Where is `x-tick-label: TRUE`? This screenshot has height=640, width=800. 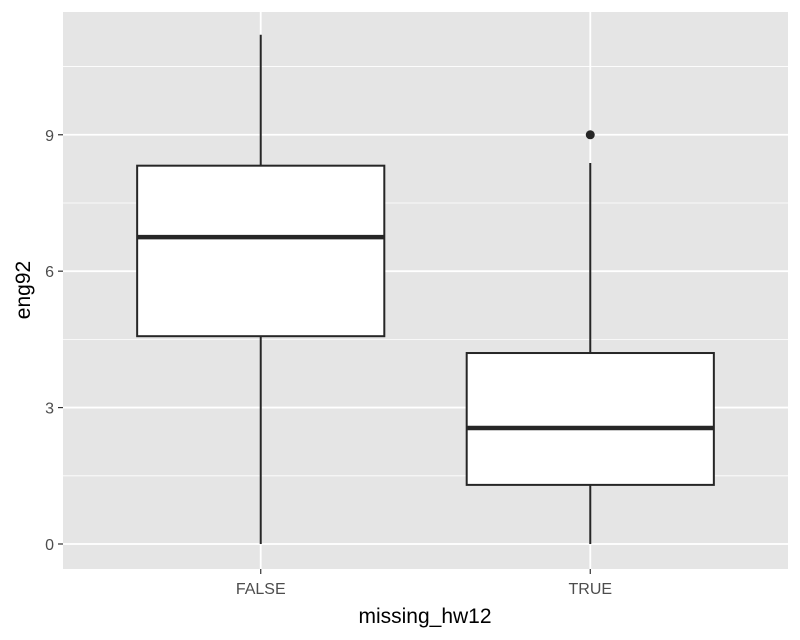 x-tick-label: TRUE is located at coordinates (590, 589).